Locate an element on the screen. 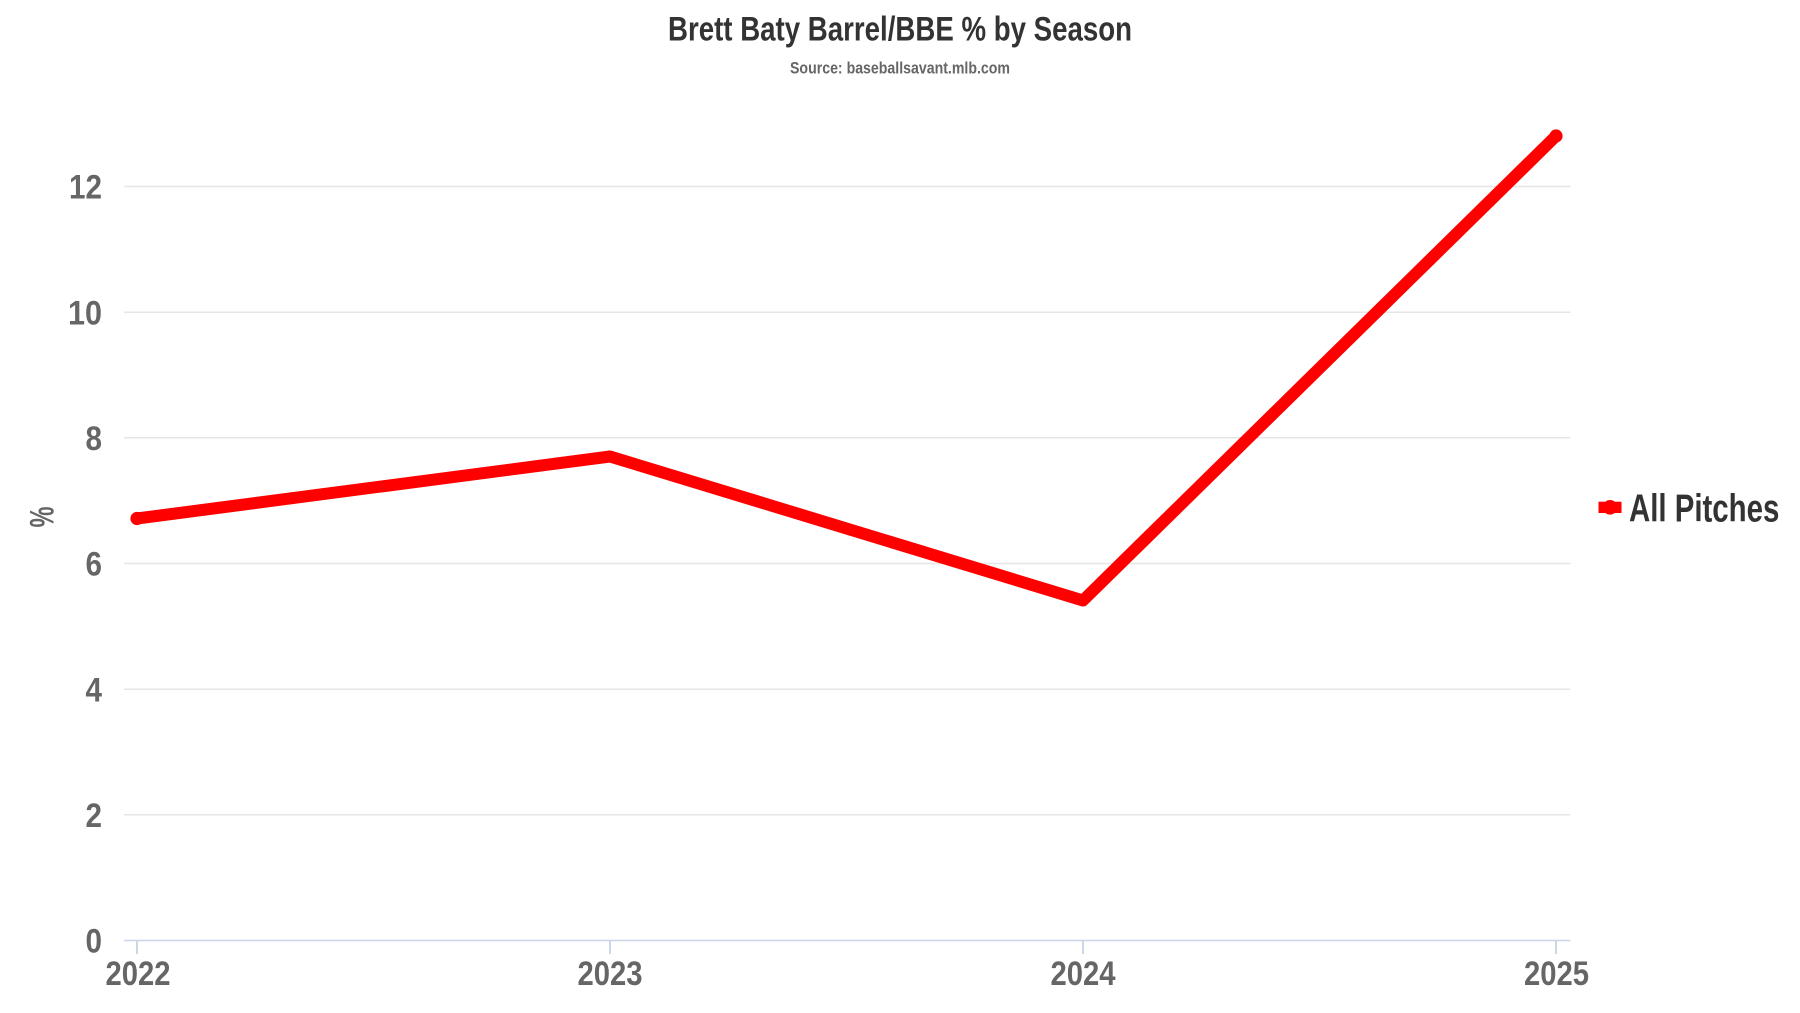  svg-text: 2 is located at coordinates (94, 816).